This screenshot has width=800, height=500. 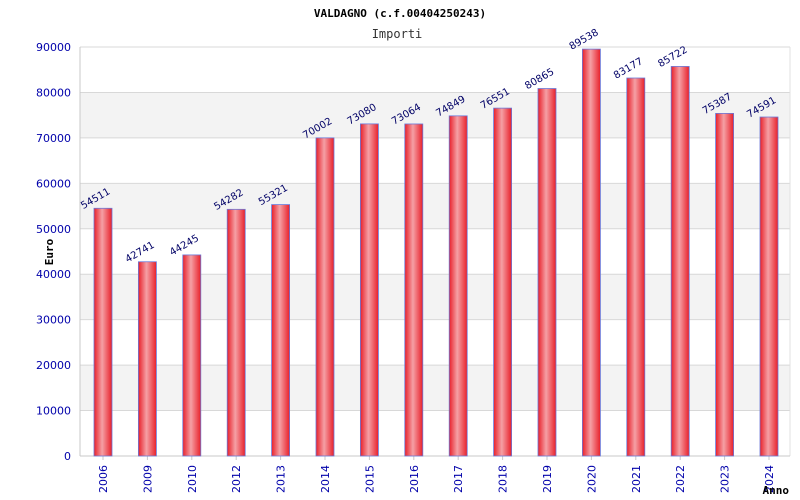 What do you see at coordinates (236, 479) in the screenshot?
I see `x-tick-label: 2012` at bounding box center [236, 479].